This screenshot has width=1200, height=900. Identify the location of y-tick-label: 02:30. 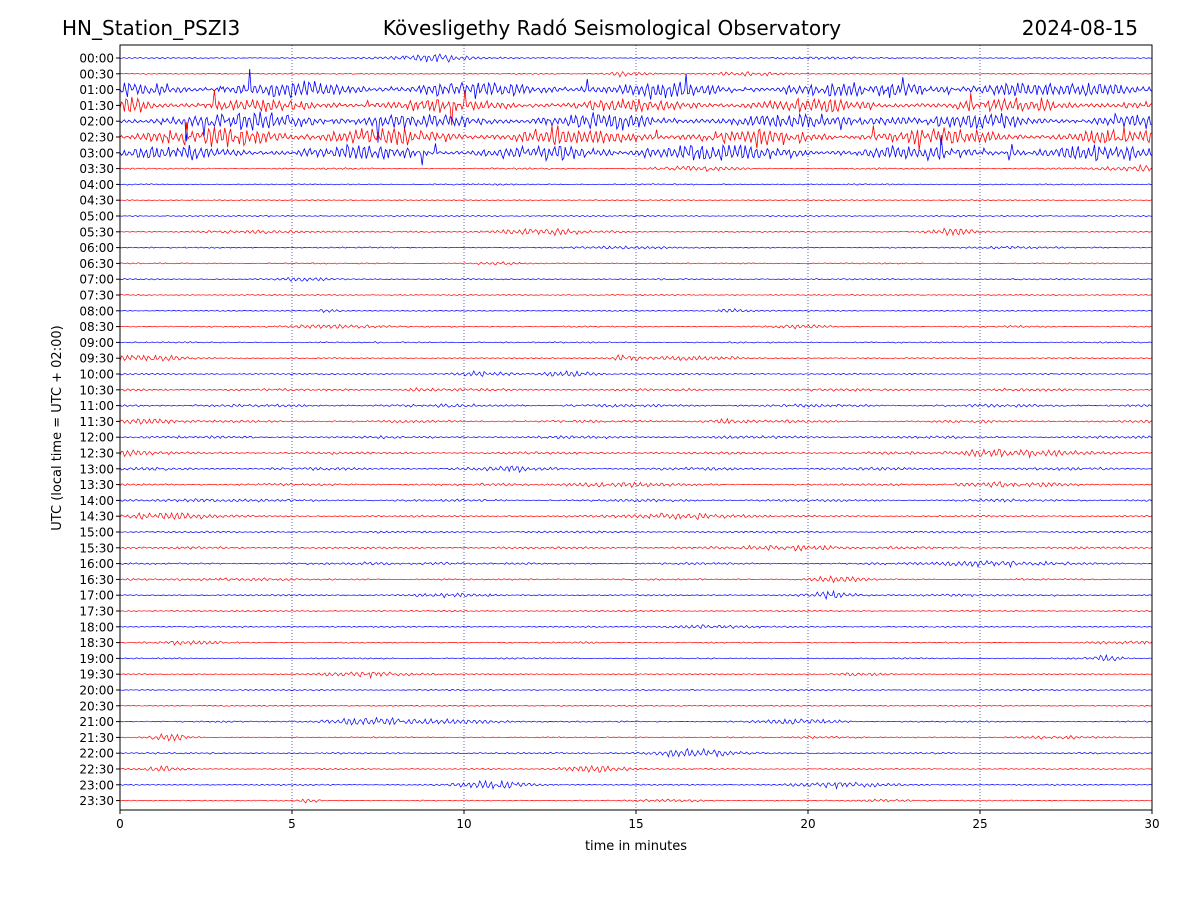
(96, 138).